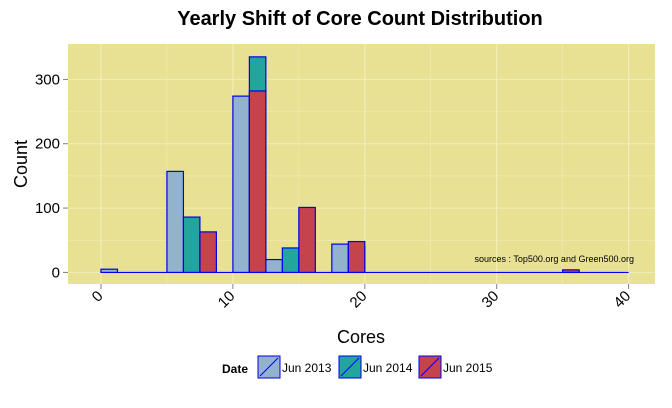 Image resolution: width=672 pixels, height=408 pixels. What do you see at coordinates (307, 368) in the screenshot?
I see `legend-label: Jun 2013` at bounding box center [307, 368].